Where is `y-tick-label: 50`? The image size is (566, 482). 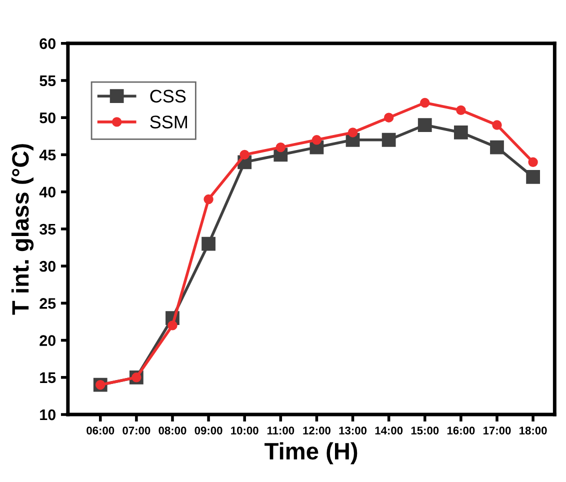 y-tick-label: 50 is located at coordinates (48, 118).